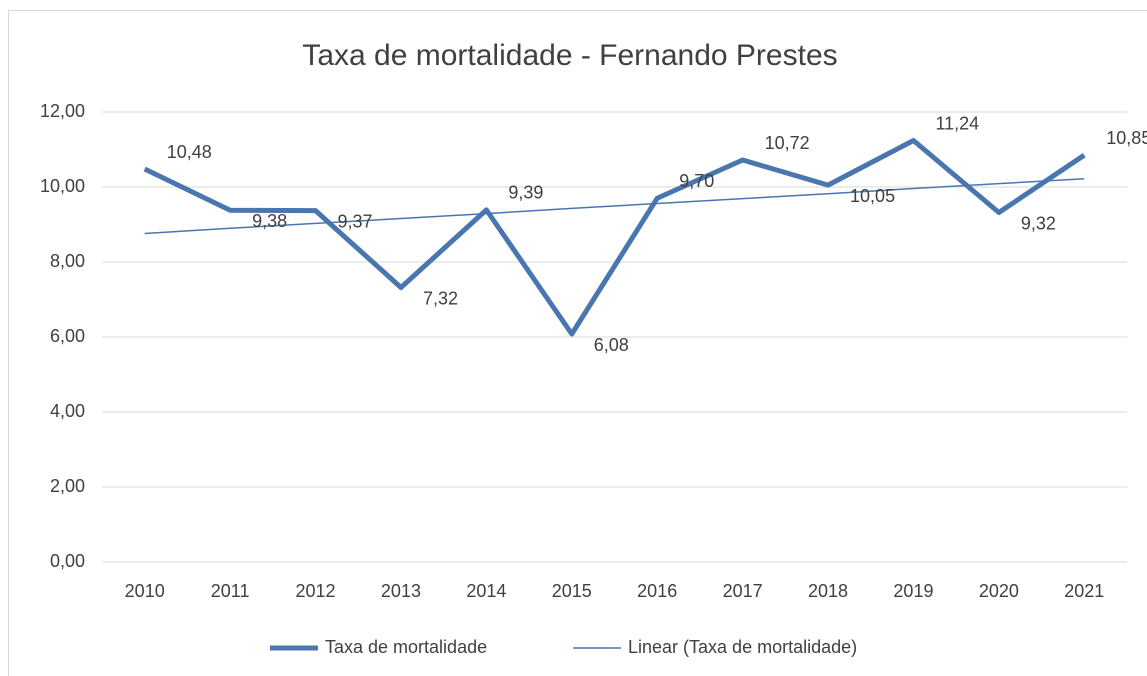 This screenshot has width=1147, height=676. Describe the element at coordinates (316, 591) in the screenshot. I see `x-tick-label: 2012` at that location.